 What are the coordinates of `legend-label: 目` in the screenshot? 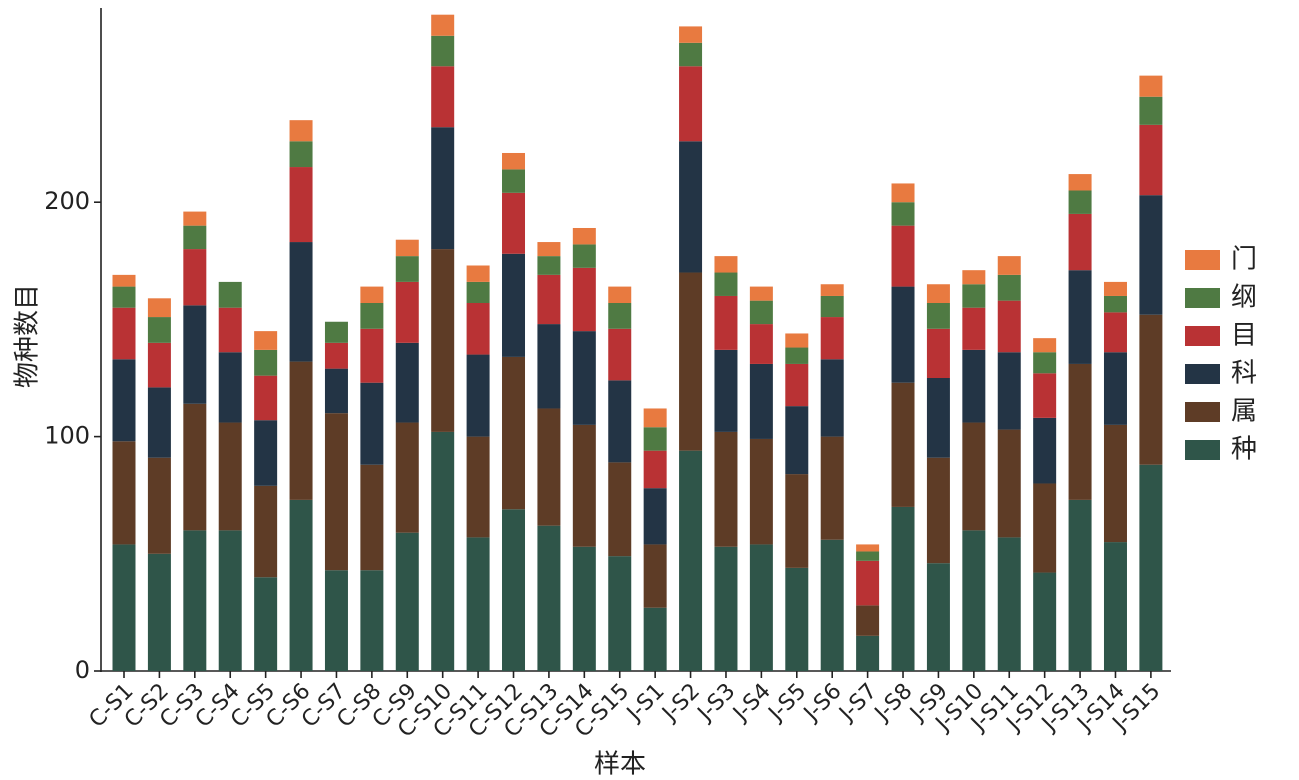 It's located at (1244, 336).